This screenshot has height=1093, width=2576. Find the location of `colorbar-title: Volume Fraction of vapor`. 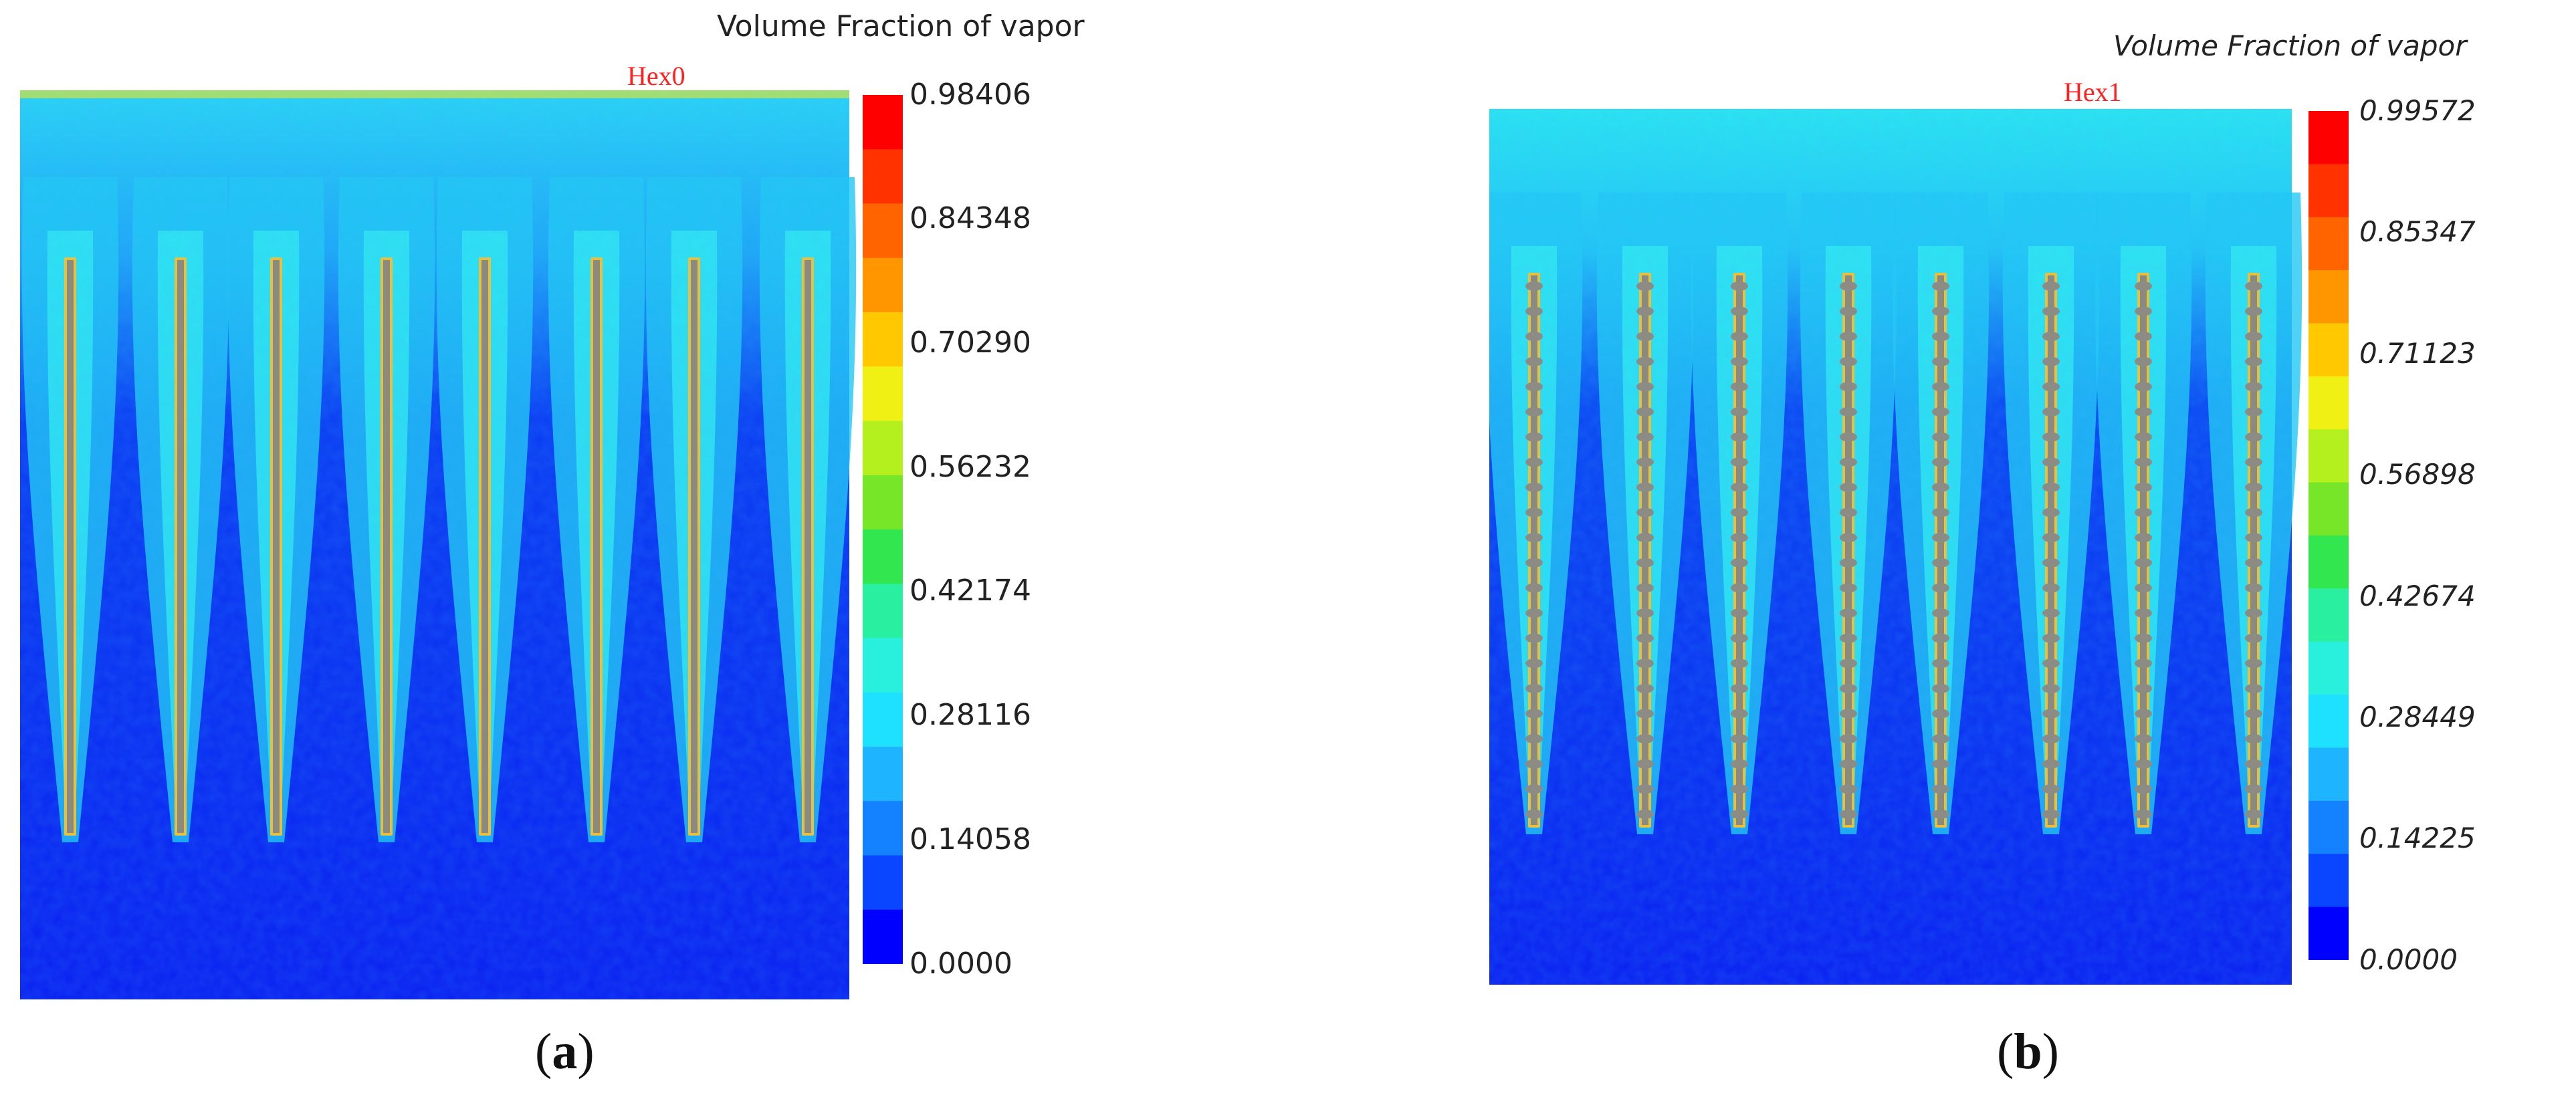

colorbar-title: Volume Fraction of vapor is located at coordinates (901, 26).